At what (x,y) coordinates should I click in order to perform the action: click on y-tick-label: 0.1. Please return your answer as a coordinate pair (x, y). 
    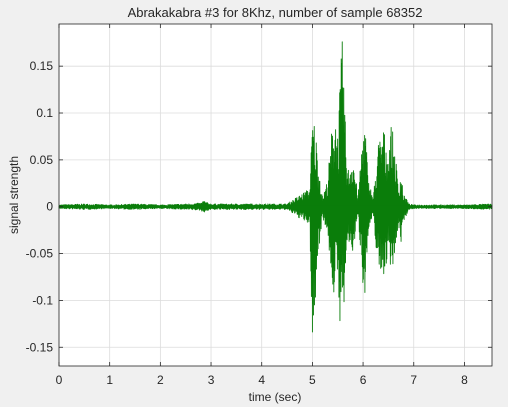
    Looking at the image, I should click on (44, 113).